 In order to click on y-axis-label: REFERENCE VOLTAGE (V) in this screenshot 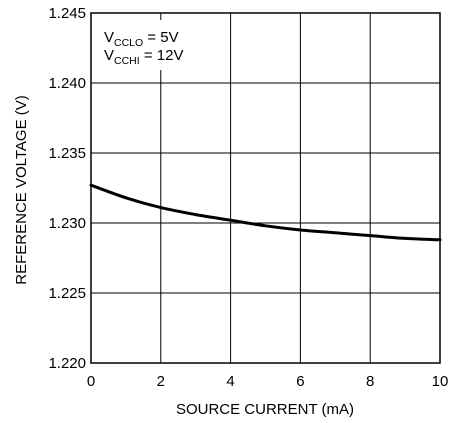, I will do `click(21, 189)`.